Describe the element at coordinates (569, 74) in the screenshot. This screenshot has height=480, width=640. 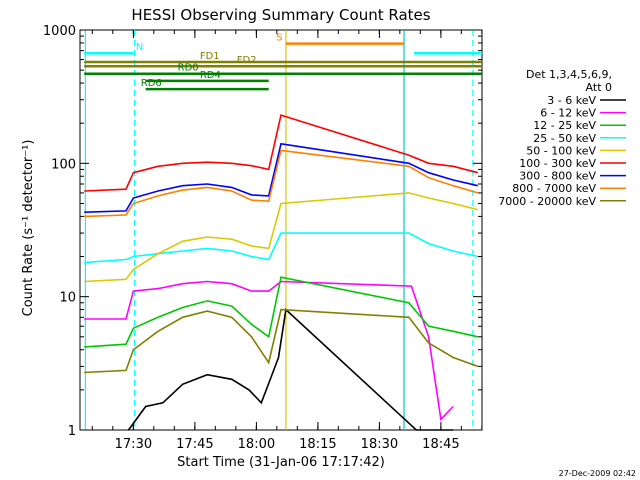
I see `legend-title: Det 1,3,4,5,6,9,` at that location.